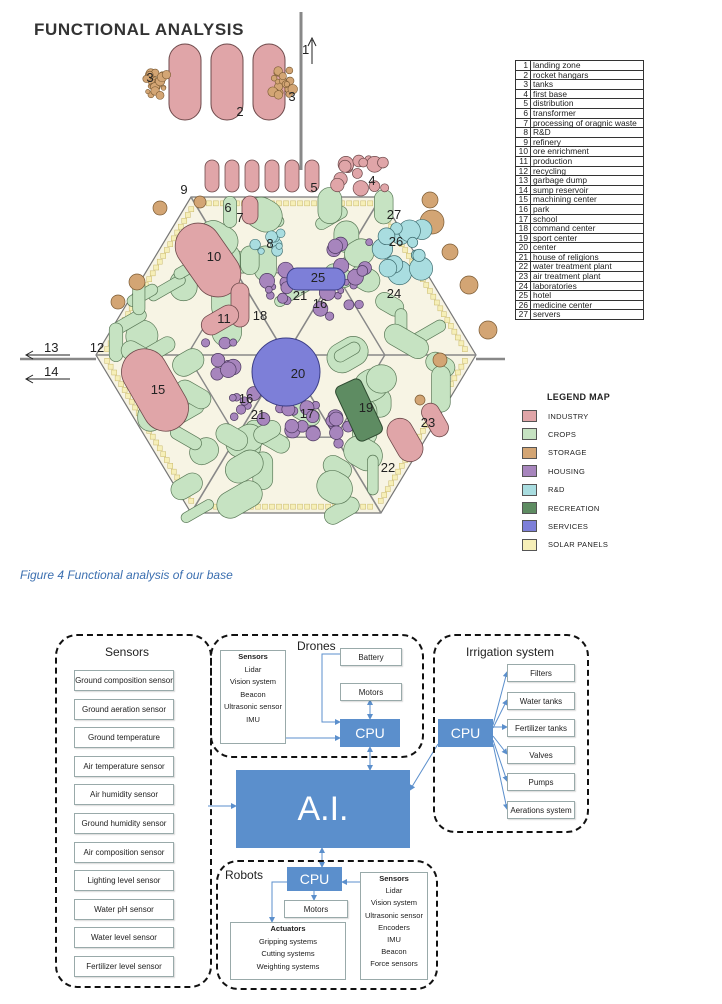  Describe the element at coordinates (541, 728) in the screenshot. I see `irrigation-item: Fertilizer tanks` at that location.